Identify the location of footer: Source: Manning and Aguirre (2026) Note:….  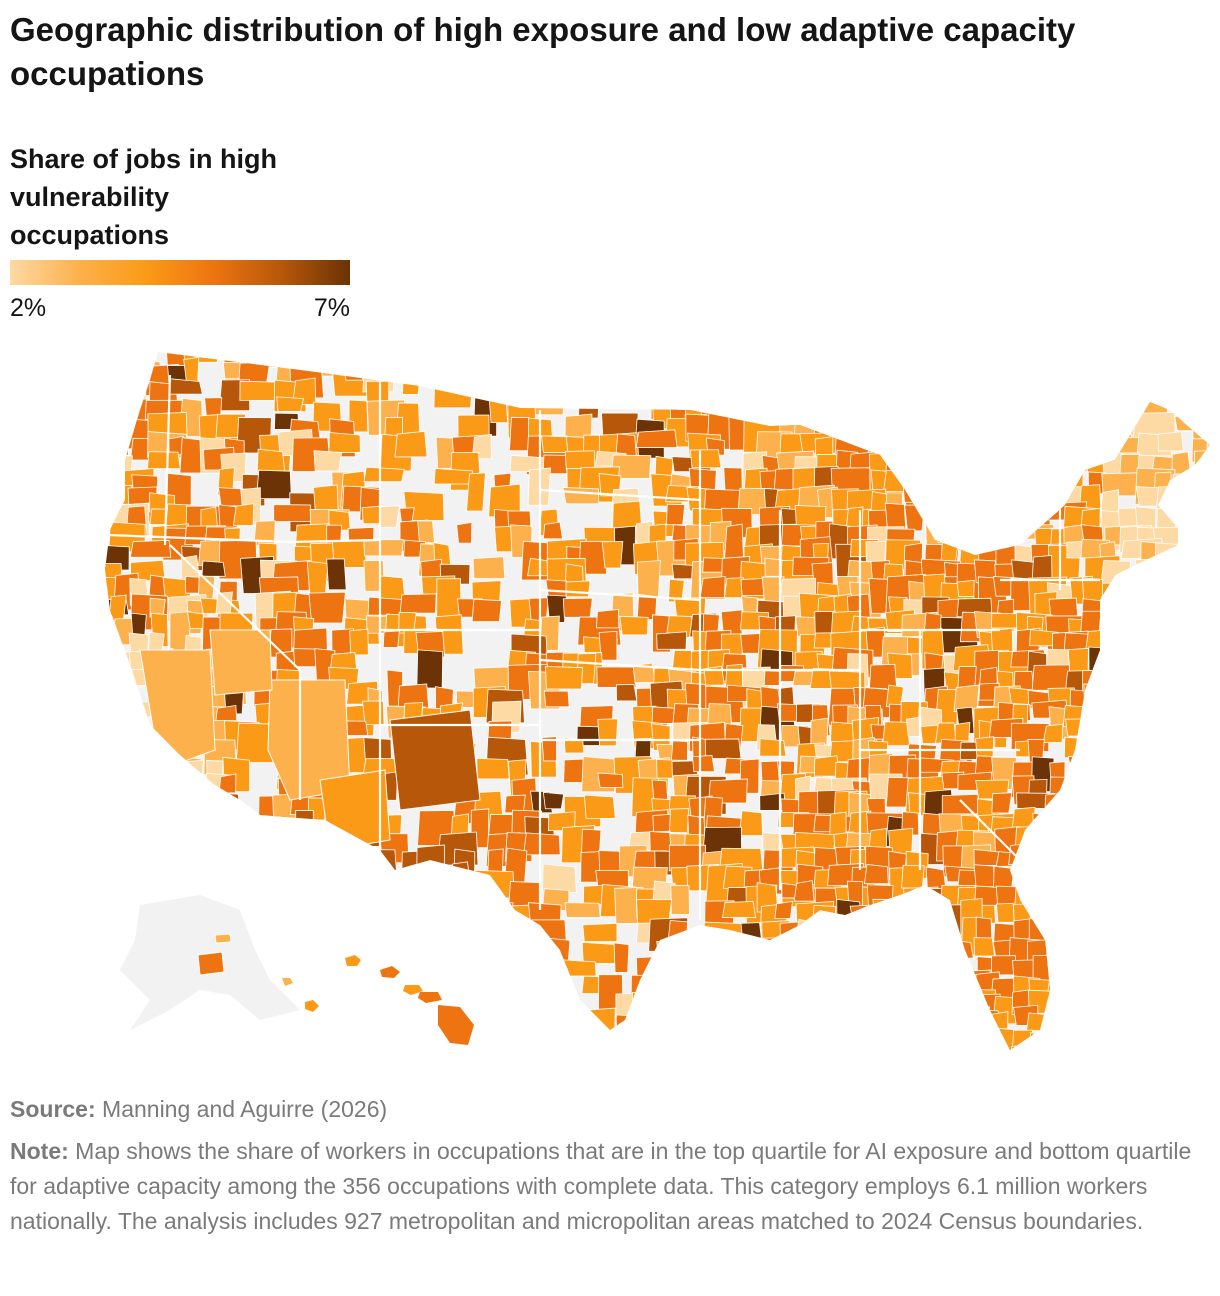
(605, 1165).